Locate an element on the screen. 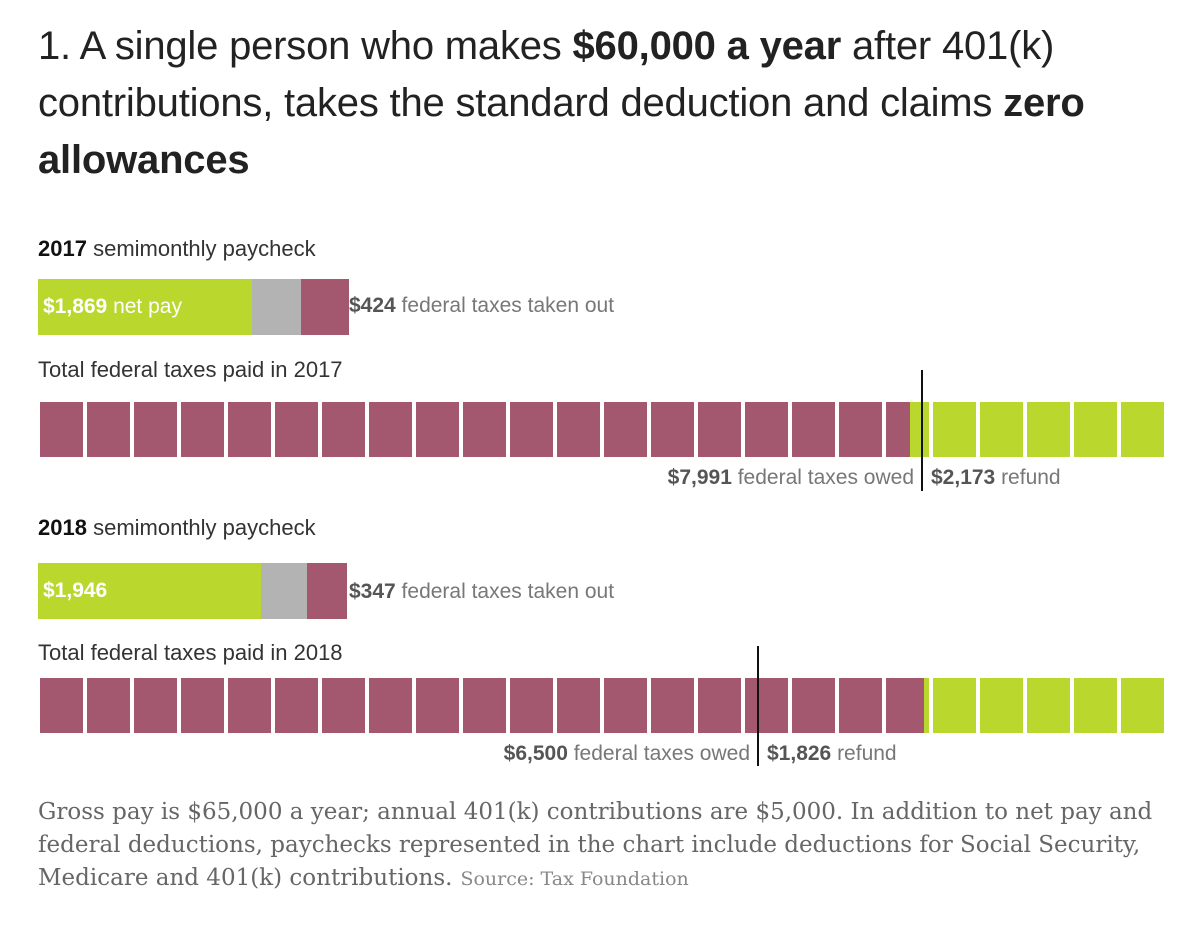 The width and height of the screenshot is (1200, 932). taxes-out-value: $424 is located at coordinates (372, 305).